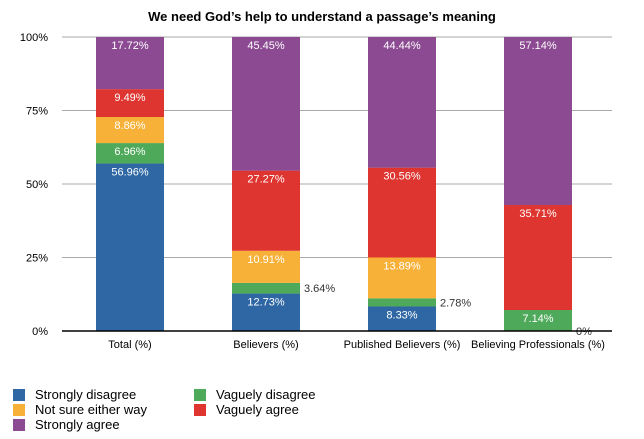 This screenshot has width=644, height=439. Describe the element at coordinates (34, 38) in the screenshot. I see `y-tick-label: 100%` at that location.